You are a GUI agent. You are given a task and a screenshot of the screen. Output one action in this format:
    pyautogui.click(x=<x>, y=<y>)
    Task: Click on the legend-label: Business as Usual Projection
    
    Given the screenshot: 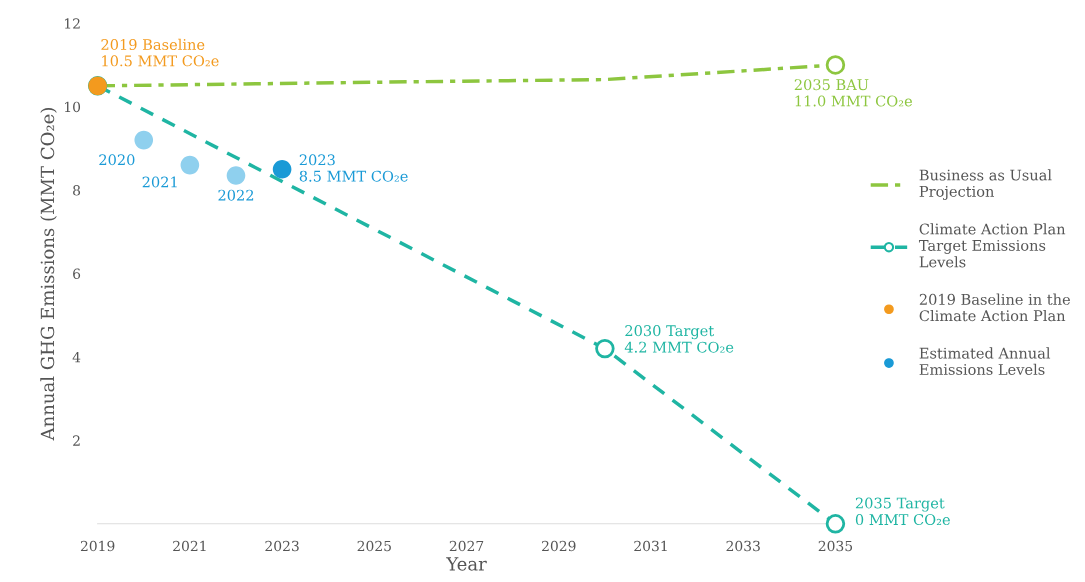 What is the action you would take?
    pyautogui.click(x=985, y=184)
    